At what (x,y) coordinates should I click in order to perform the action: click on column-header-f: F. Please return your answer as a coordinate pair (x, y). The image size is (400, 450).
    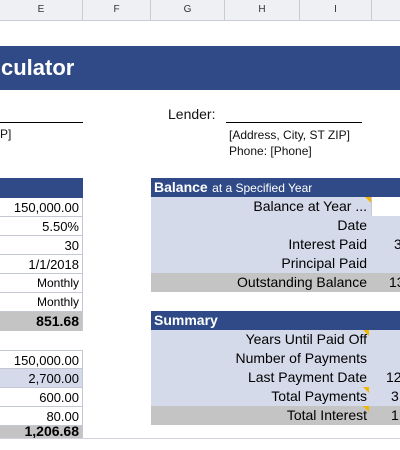
    Looking at the image, I should click on (117, 10).